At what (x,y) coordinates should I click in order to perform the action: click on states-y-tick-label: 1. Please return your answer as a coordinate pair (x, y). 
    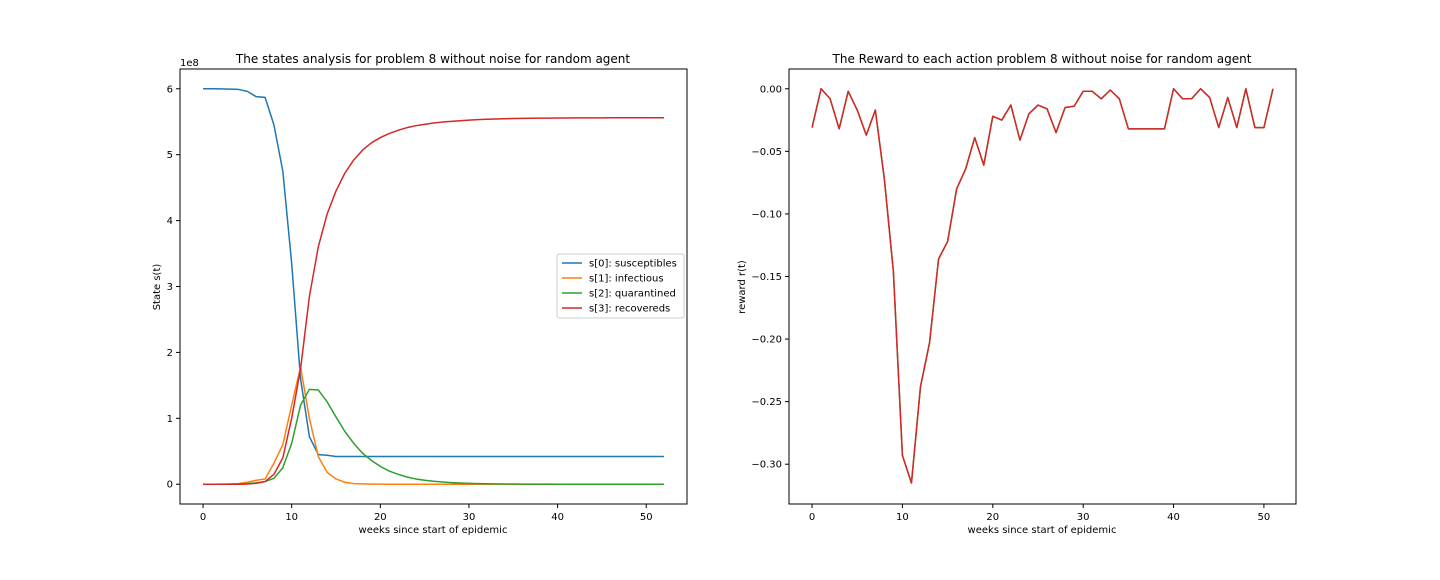
    Looking at the image, I should click on (170, 419).